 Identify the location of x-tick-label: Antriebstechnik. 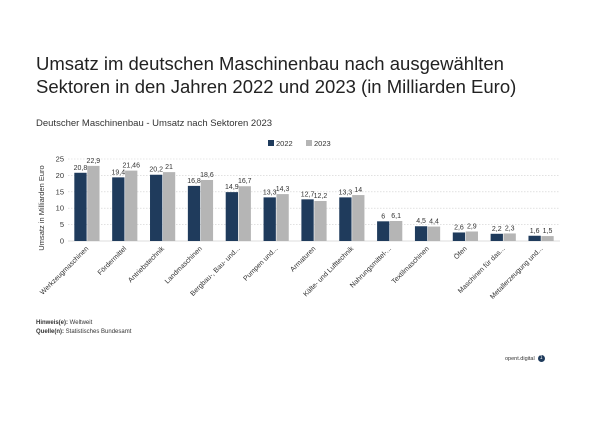
(146, 264).